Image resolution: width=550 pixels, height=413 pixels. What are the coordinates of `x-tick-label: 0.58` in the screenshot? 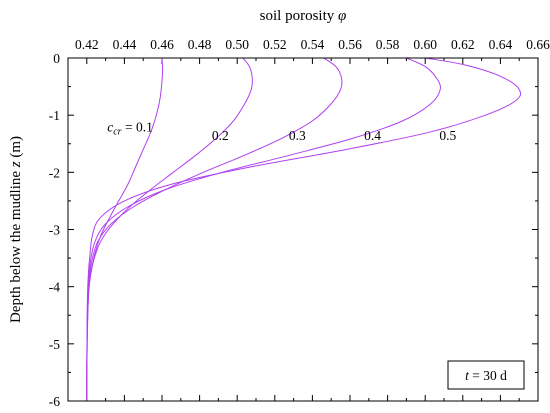 It's located at (388, 44).